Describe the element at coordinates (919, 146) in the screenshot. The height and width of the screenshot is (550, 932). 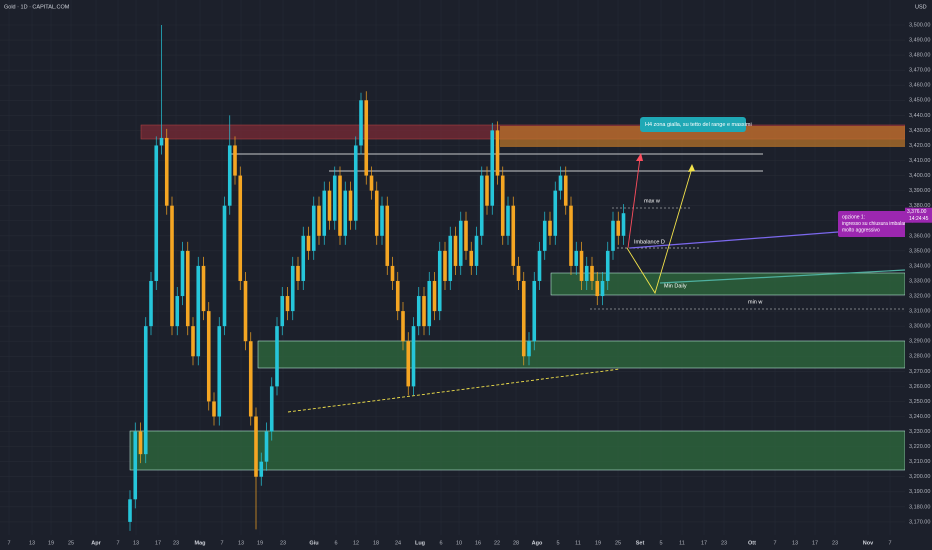
I see `y-tick-label: 3,420.00` at that location.